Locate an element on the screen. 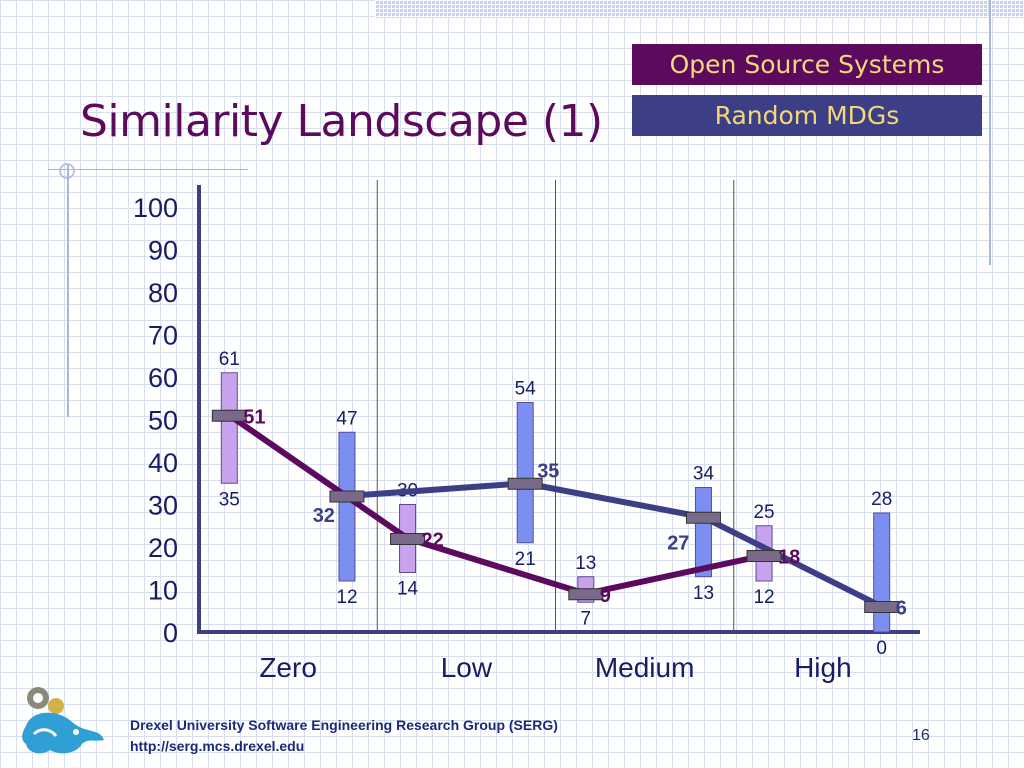 The width and height of the screenshot is (1024, 768). y-tick-label: 90 is located at coordinates (163, 251).